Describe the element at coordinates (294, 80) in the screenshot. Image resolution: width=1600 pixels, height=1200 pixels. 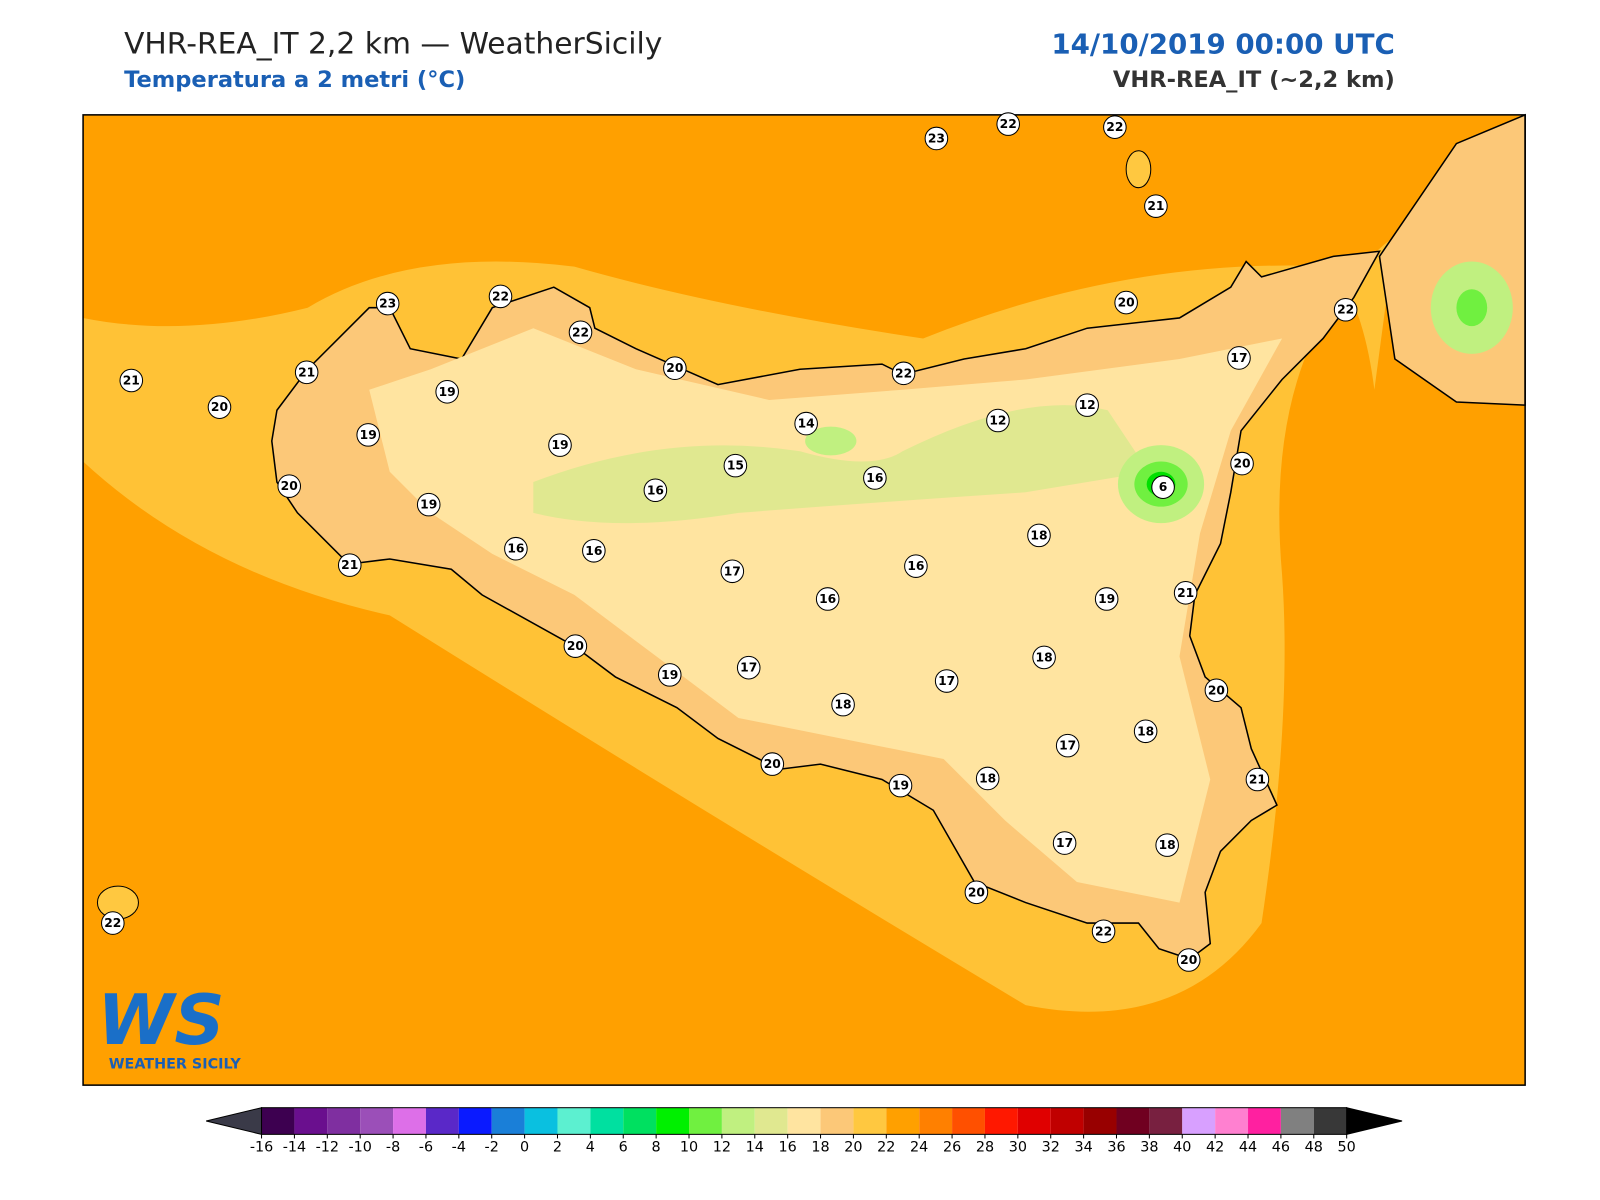
I see `subtitle: Temperatura a 2 metri (°C)` at that location.